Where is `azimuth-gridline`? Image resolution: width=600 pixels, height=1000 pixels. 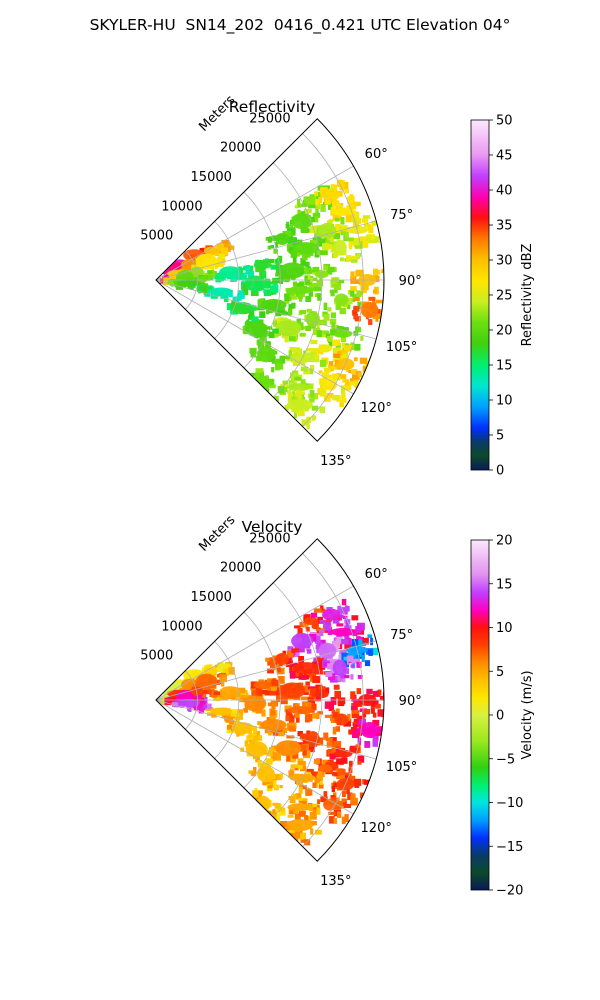 azimuth-gridline is located at coordinates (266, 729).